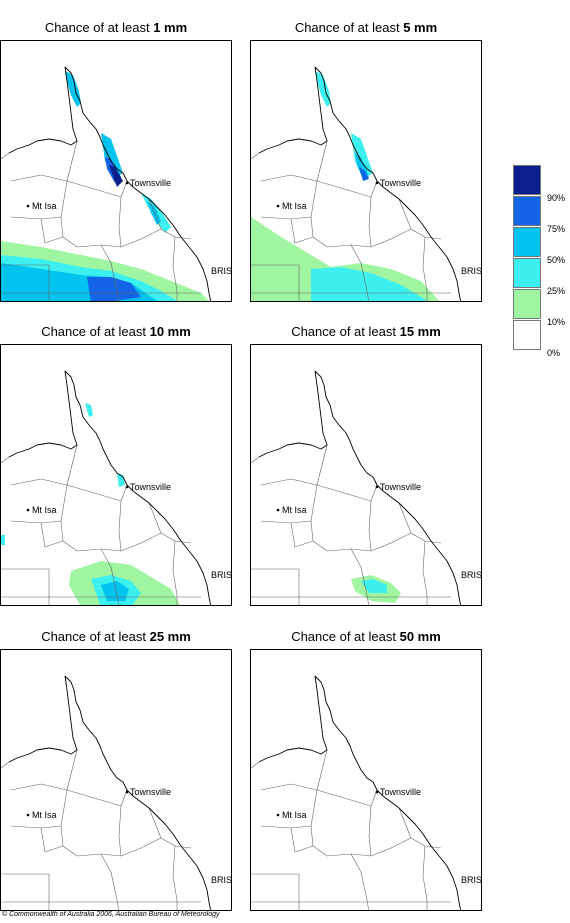 The image size is (570, 923). What do you see at coordinates (170, 636) in the screenshot?
I see `title-amount: 25 mm` at bounding box center [170, 636].